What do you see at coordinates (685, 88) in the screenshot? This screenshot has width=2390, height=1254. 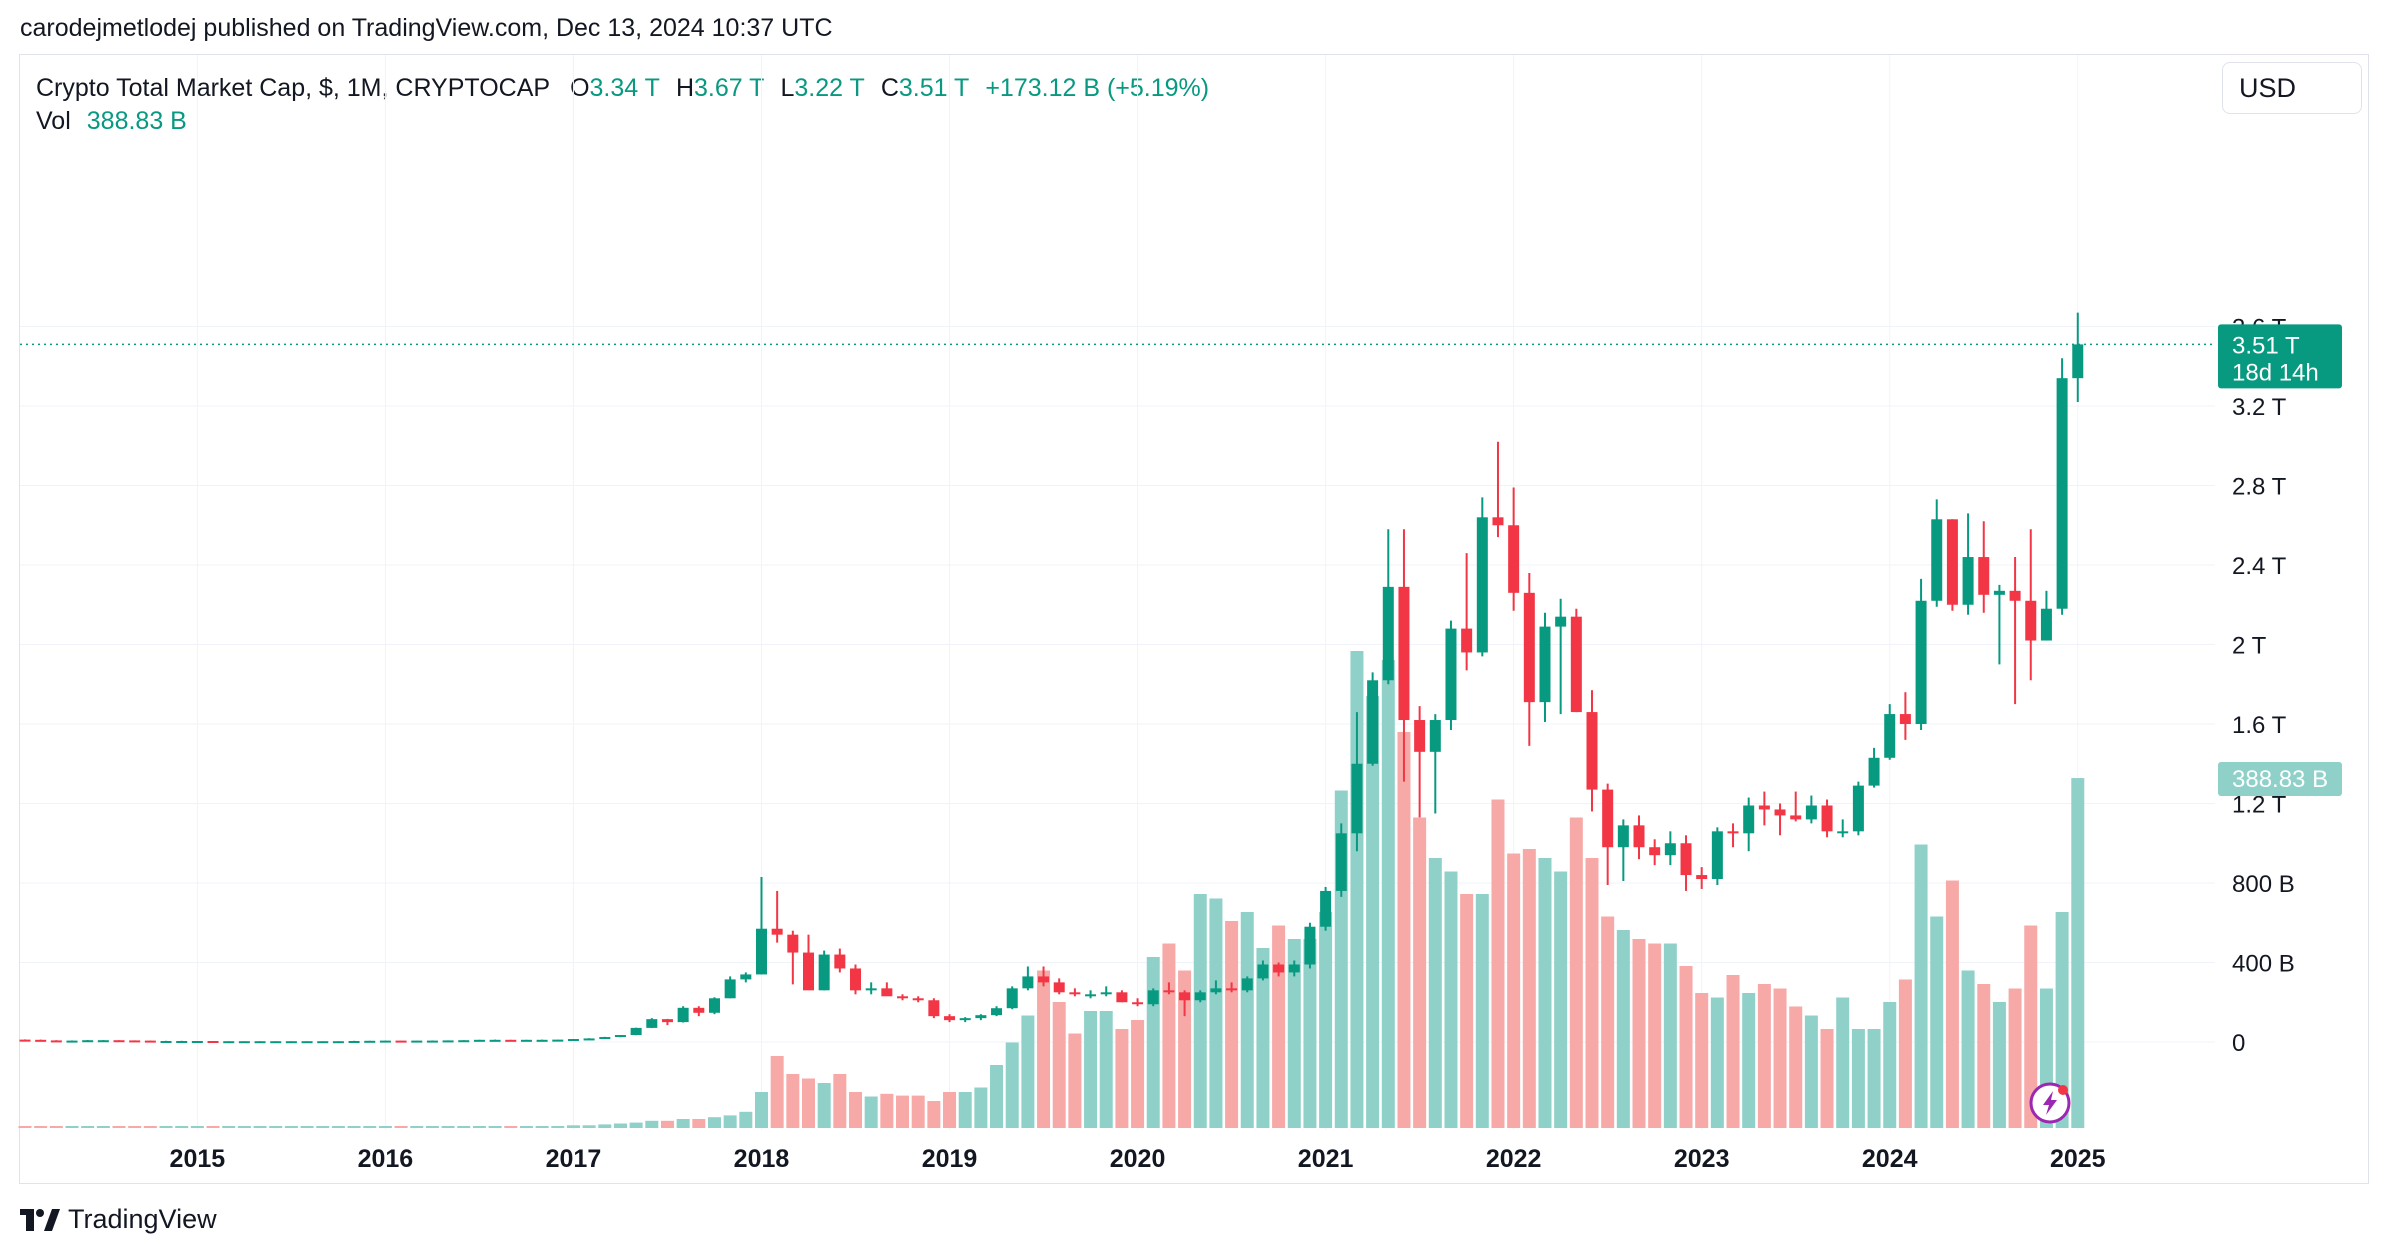 I see `high-key: H` at bounding box center [685, 88].